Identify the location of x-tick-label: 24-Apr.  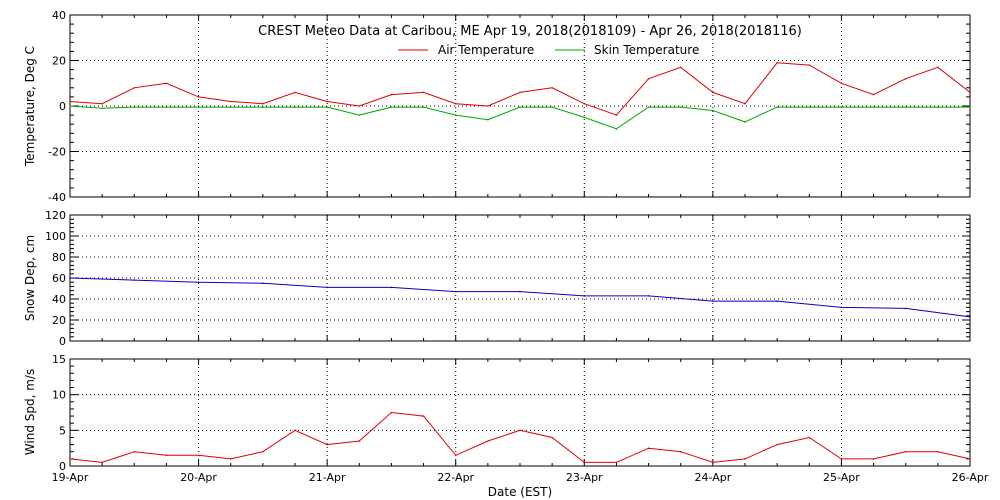
(712, 477).